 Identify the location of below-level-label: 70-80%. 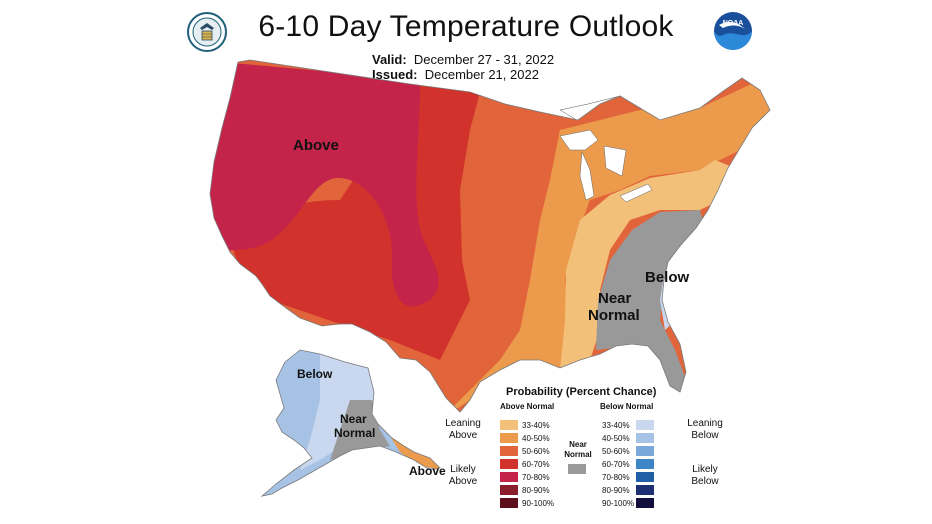
(616, 477).